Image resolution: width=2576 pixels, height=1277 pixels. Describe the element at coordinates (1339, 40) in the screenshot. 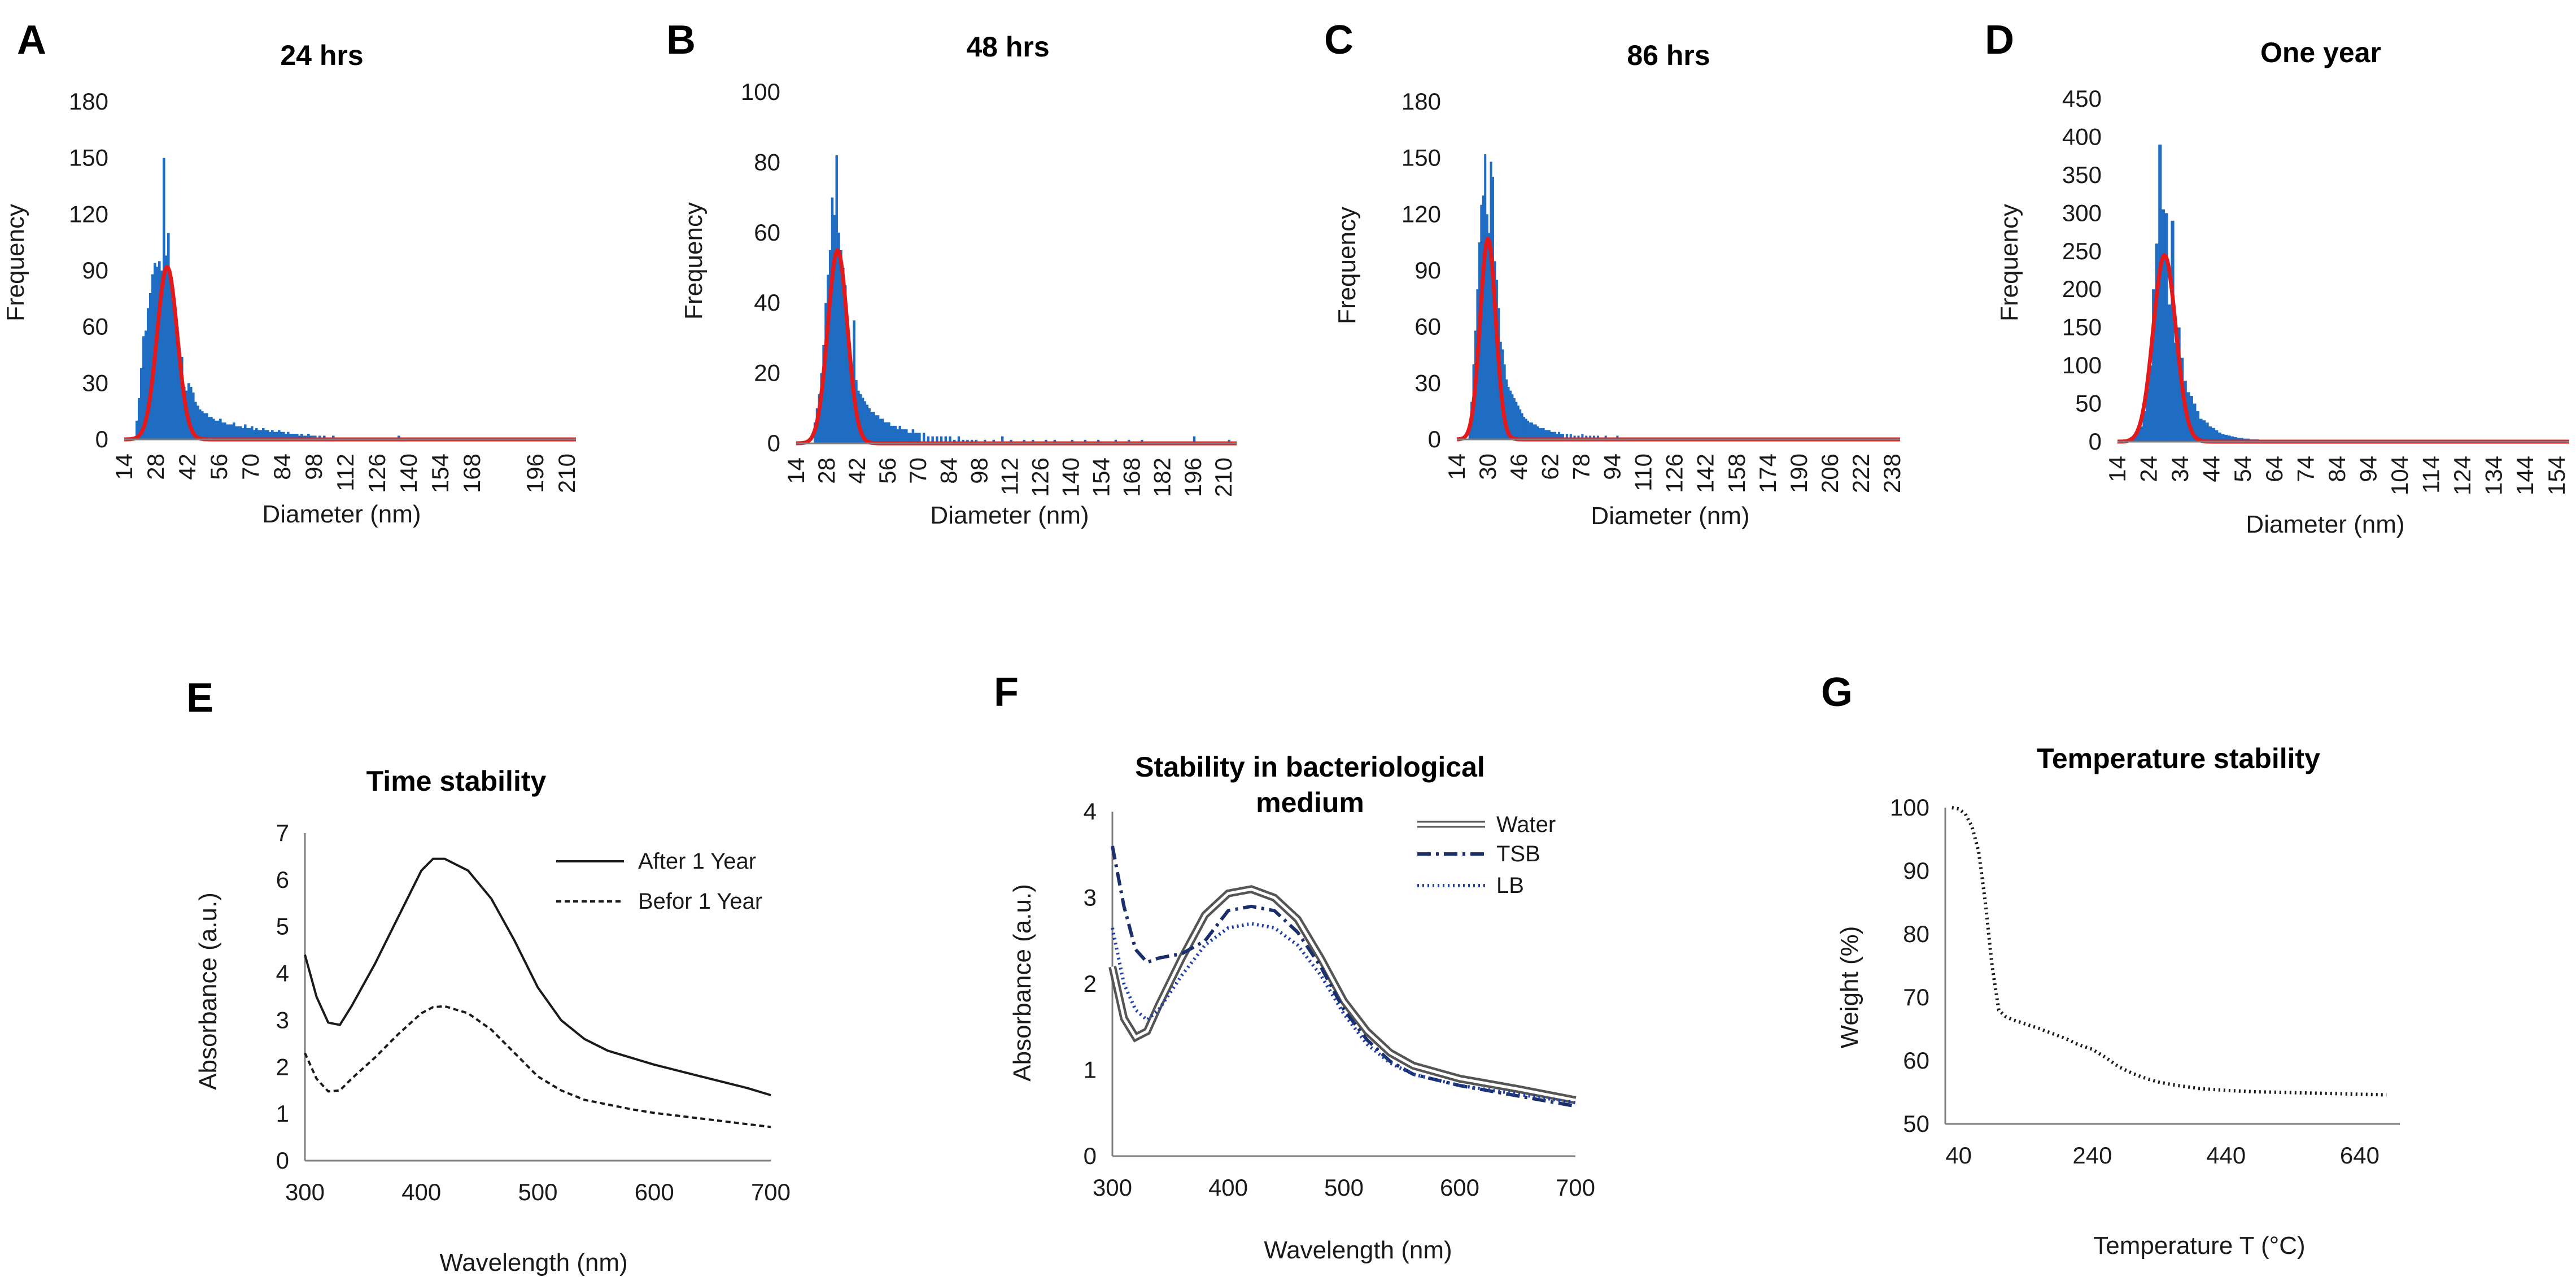

I see `panel-letter-c: C` at that location.